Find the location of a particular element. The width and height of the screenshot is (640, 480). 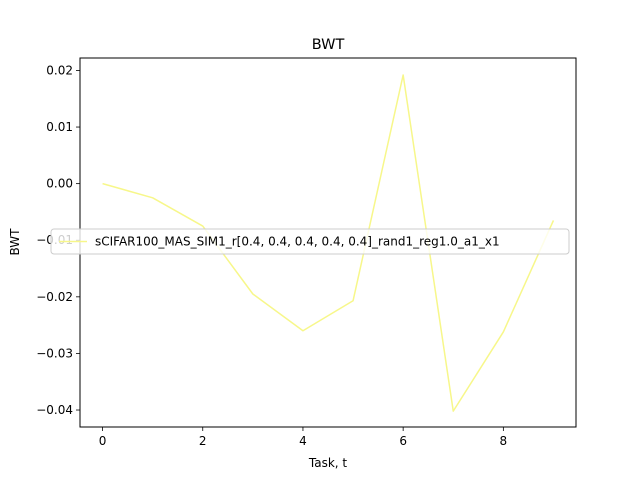

x-tick-label: 0 is located at coordinates (103, 441).